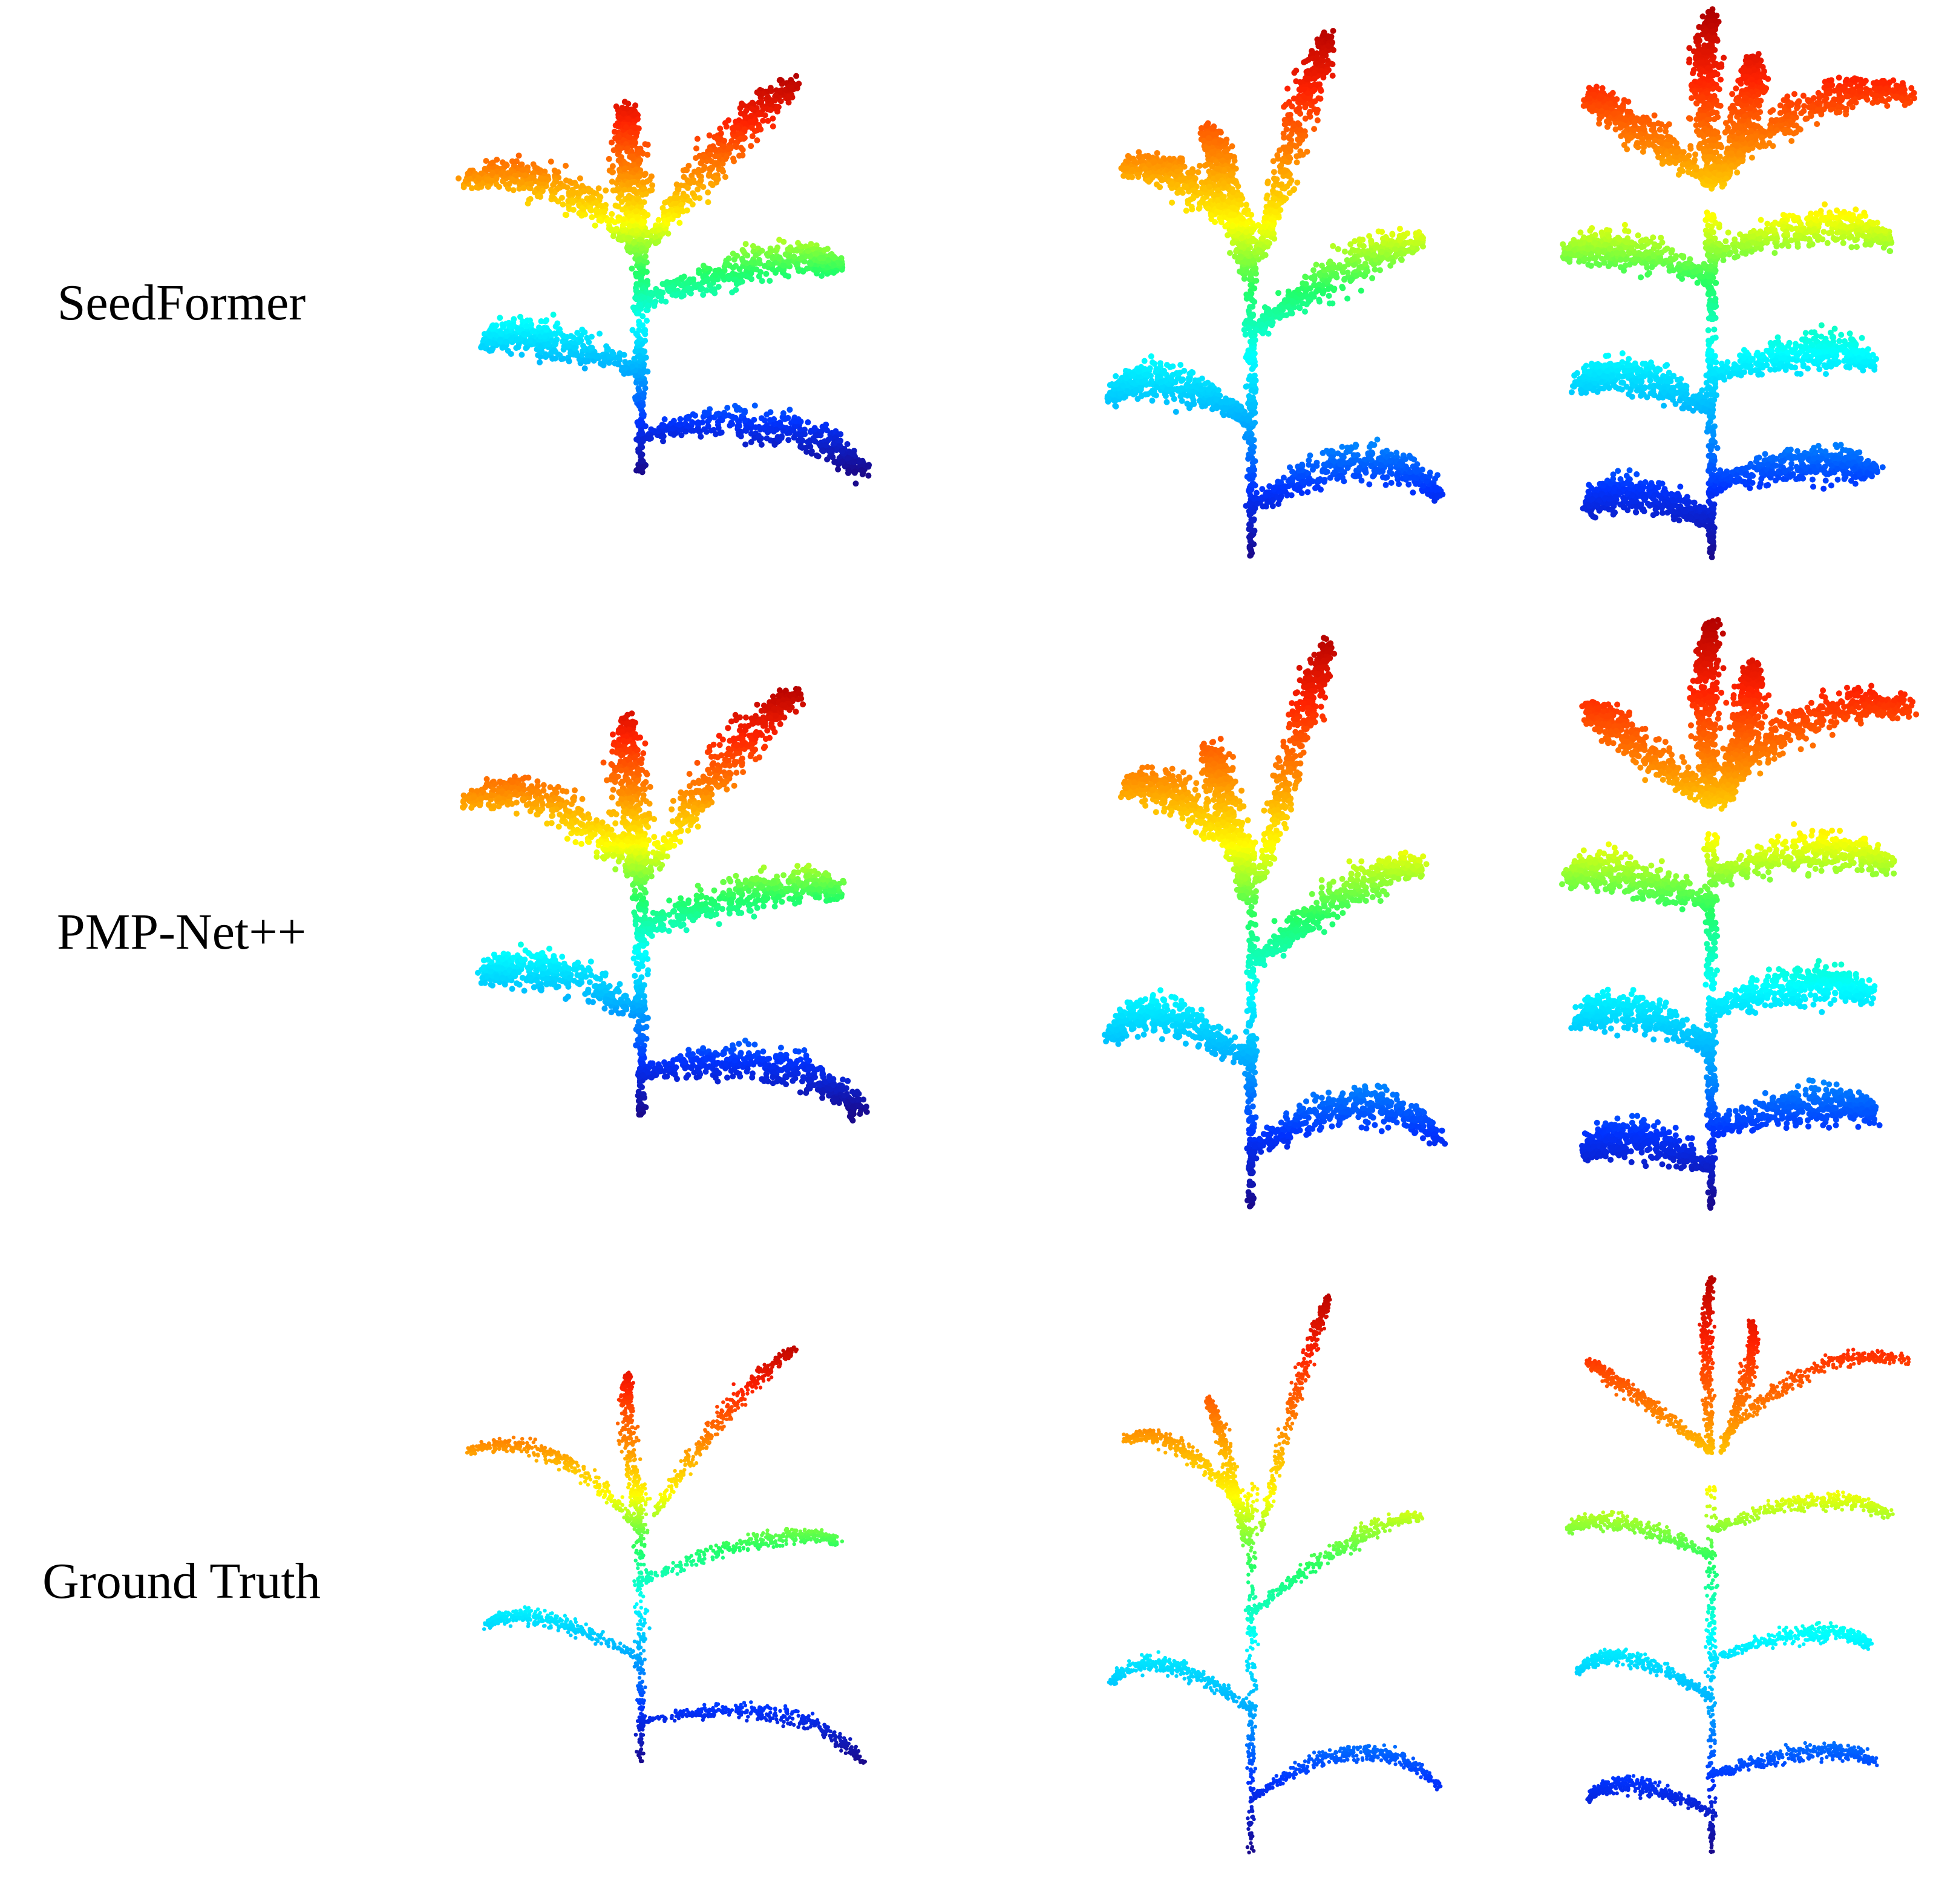 The image size is (1959, 1904). I want to click on row-label-ground-truth: Ground Truth, so click(181, 1581).